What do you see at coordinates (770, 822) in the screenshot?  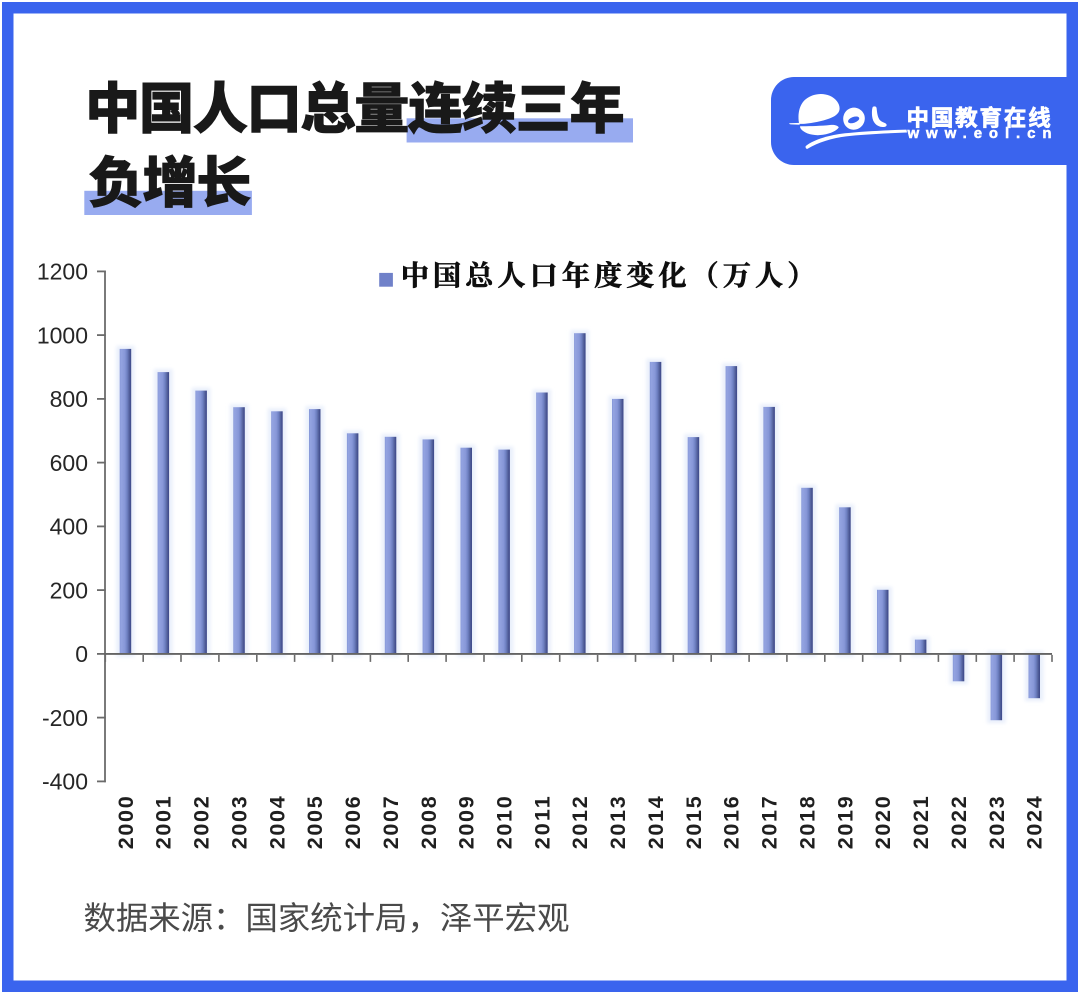 I see `svg-text: 2017` at bounding box center [770, 822].